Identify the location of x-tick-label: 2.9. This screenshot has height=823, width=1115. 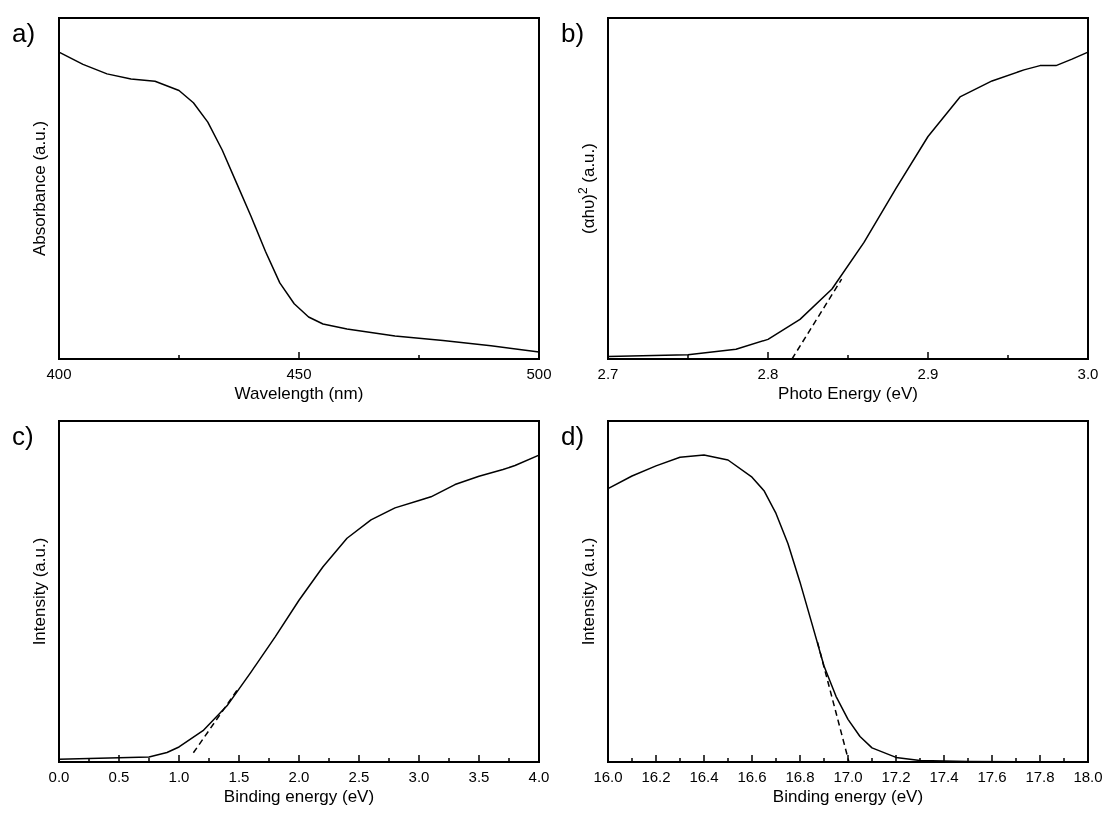
(928, 373).